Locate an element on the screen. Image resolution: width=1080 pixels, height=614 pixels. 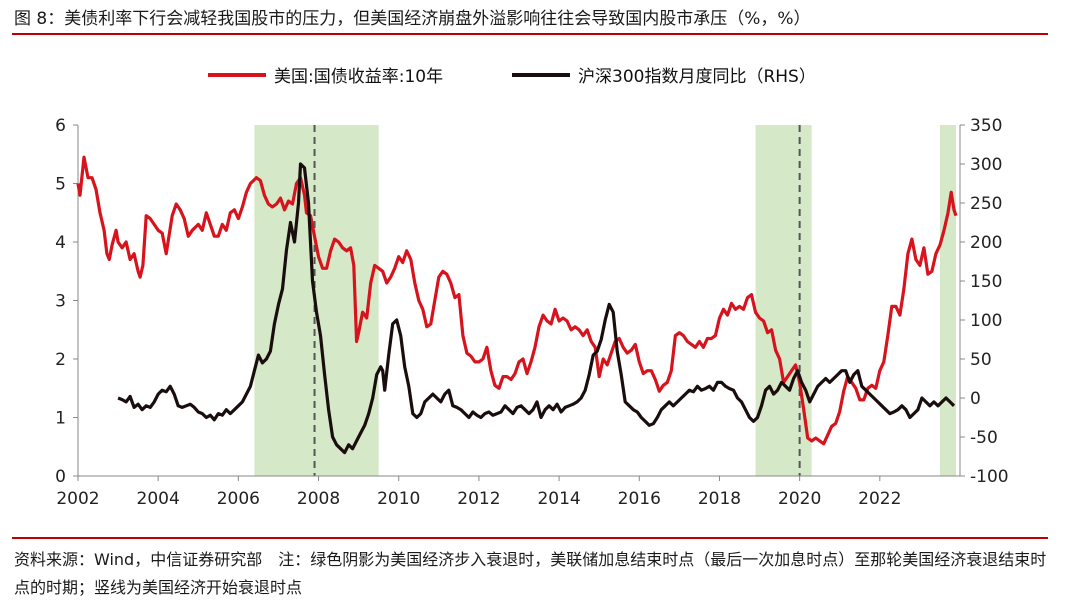
legend-swatch-hs300 is located at coordinates (541, 74).